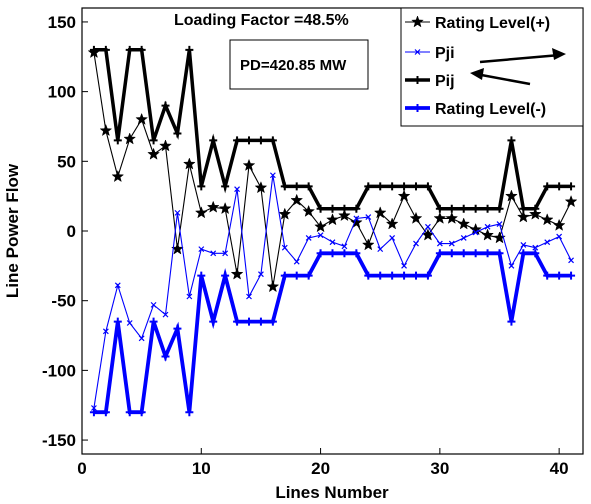 The image size is (591, 504). Describe the element at coordinates (293, 65) in the screenshot. I see `pd-annotation: PD=420.85 MW` at that location.